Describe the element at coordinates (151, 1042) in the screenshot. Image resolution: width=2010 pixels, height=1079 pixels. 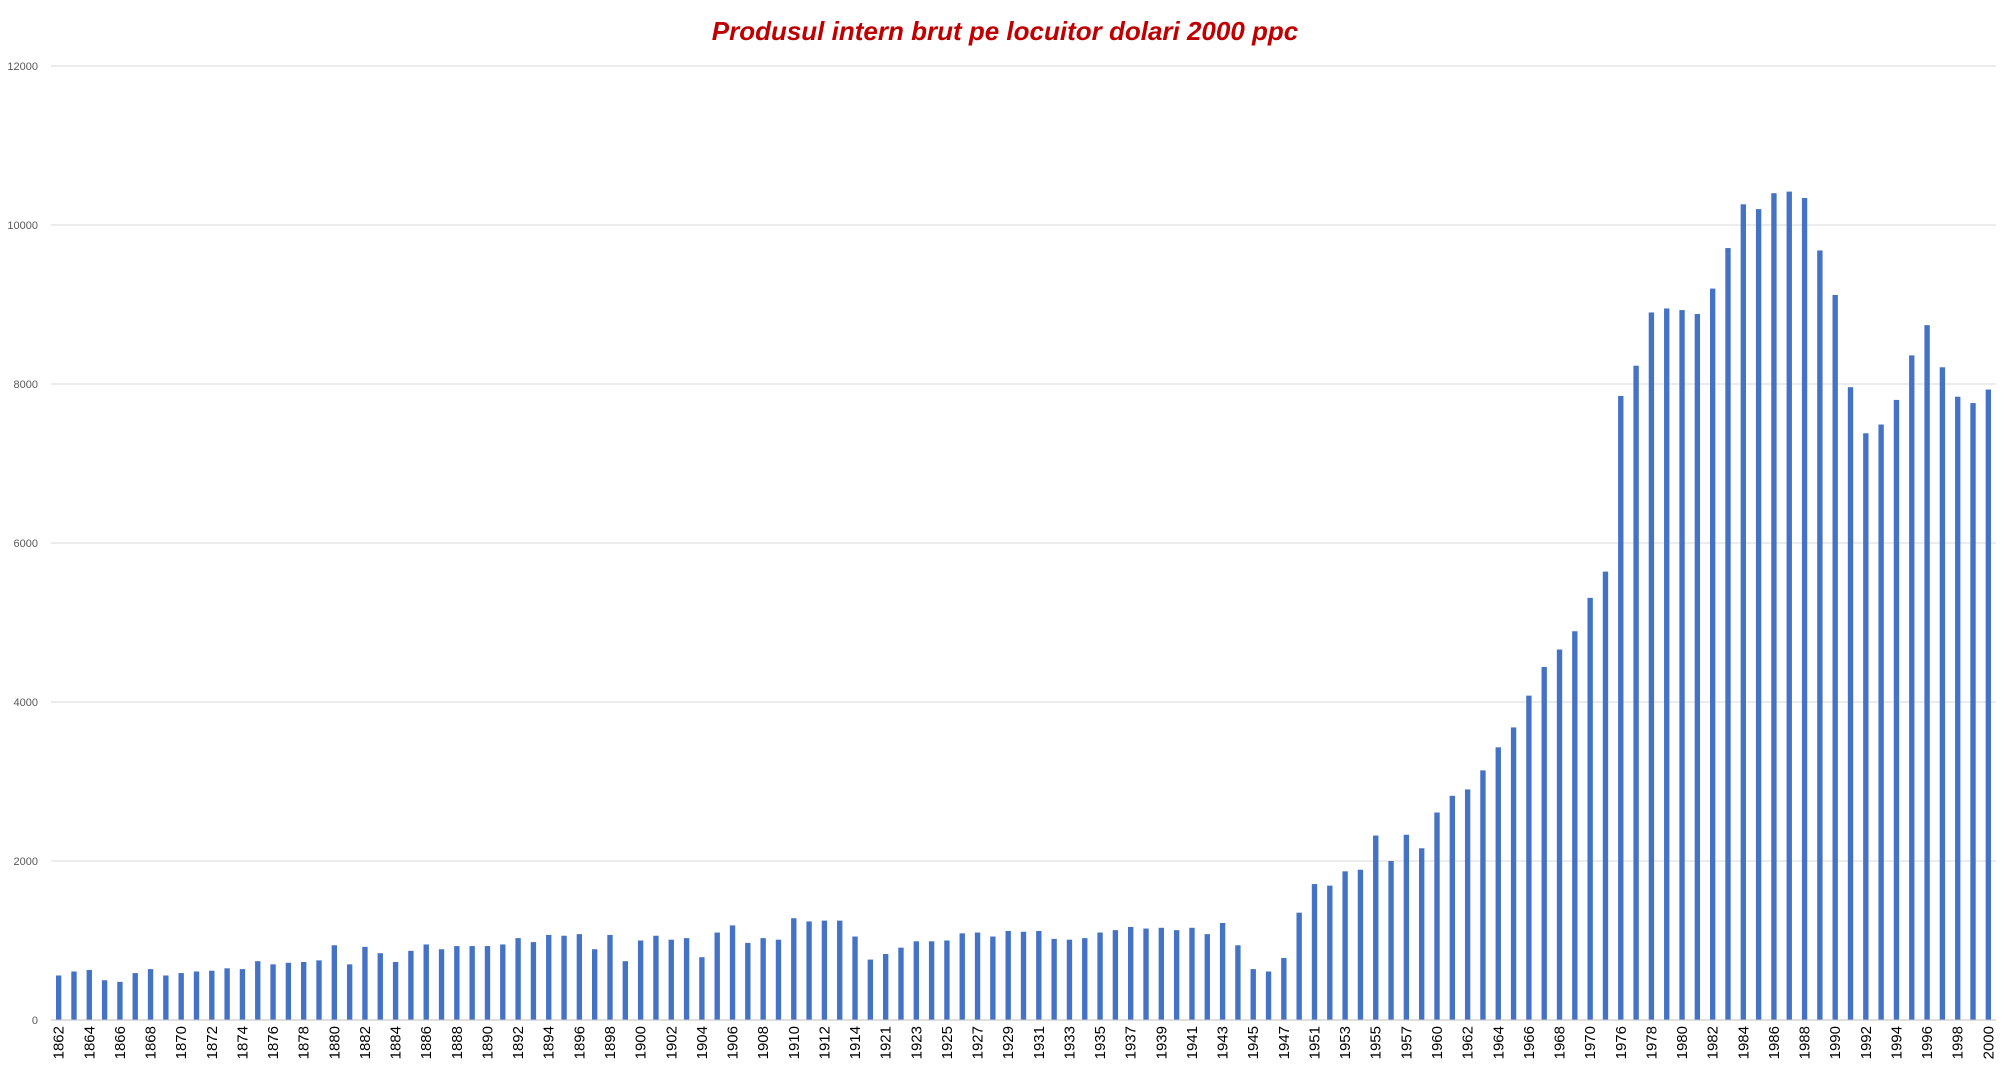
I see `x-tick-label: 1868` at that location.